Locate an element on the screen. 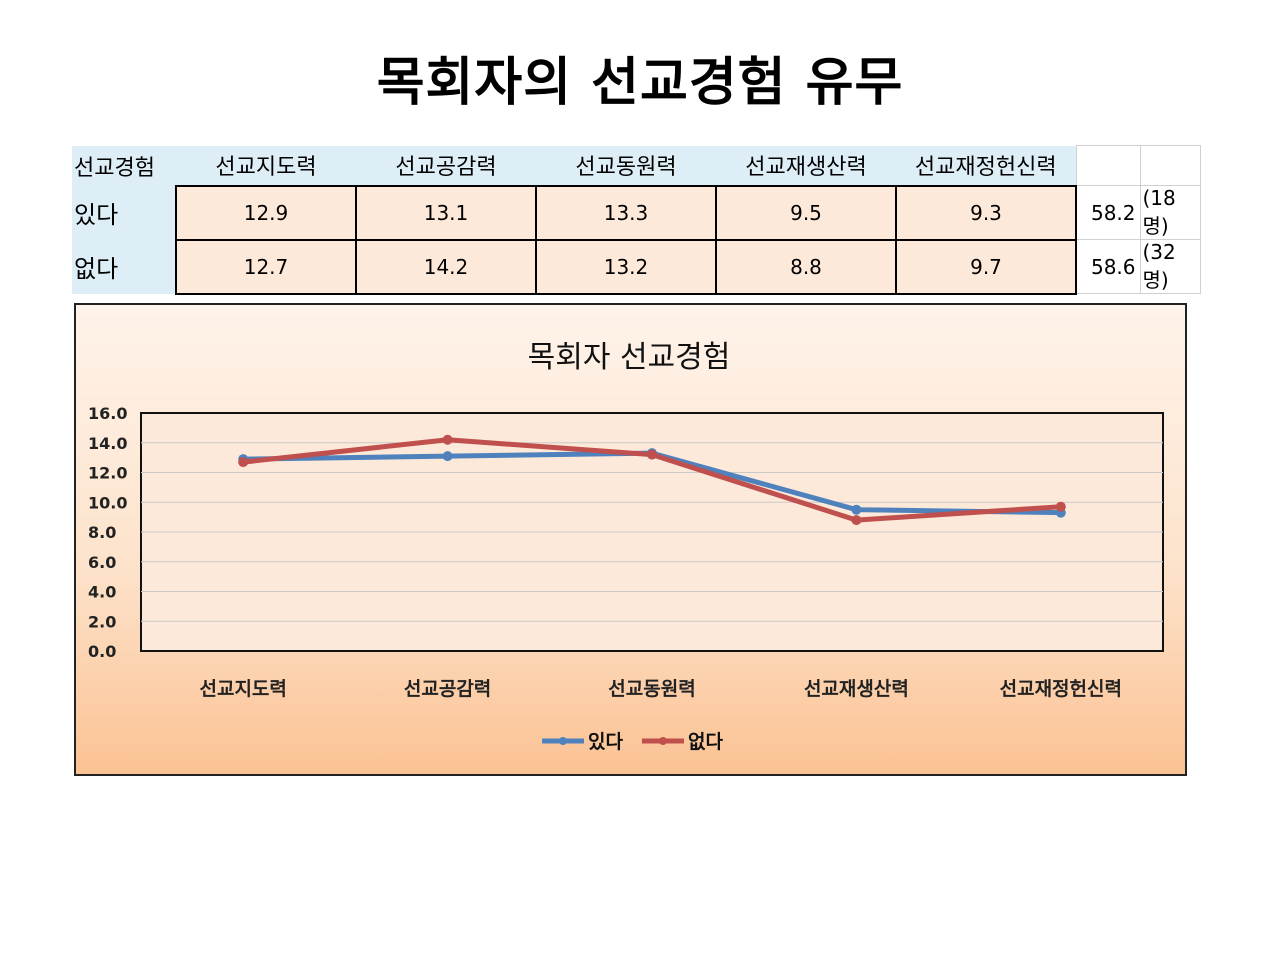  table-cell: 8.8 is located at coordinates (806, 266).